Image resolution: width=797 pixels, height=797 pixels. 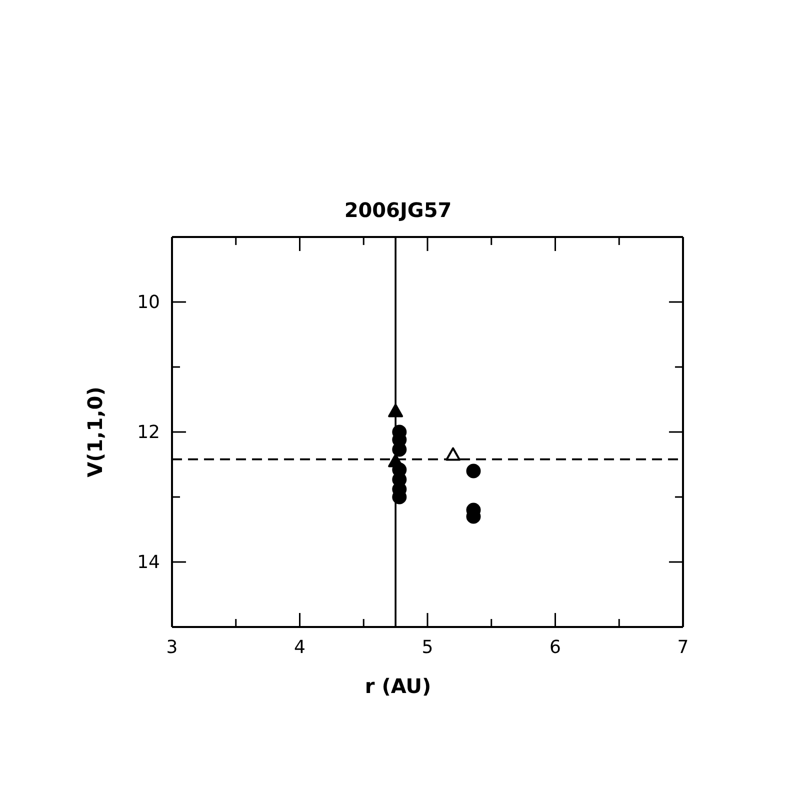 I want to click on chart-title: 2006JG57, so click(x=398, y=210).